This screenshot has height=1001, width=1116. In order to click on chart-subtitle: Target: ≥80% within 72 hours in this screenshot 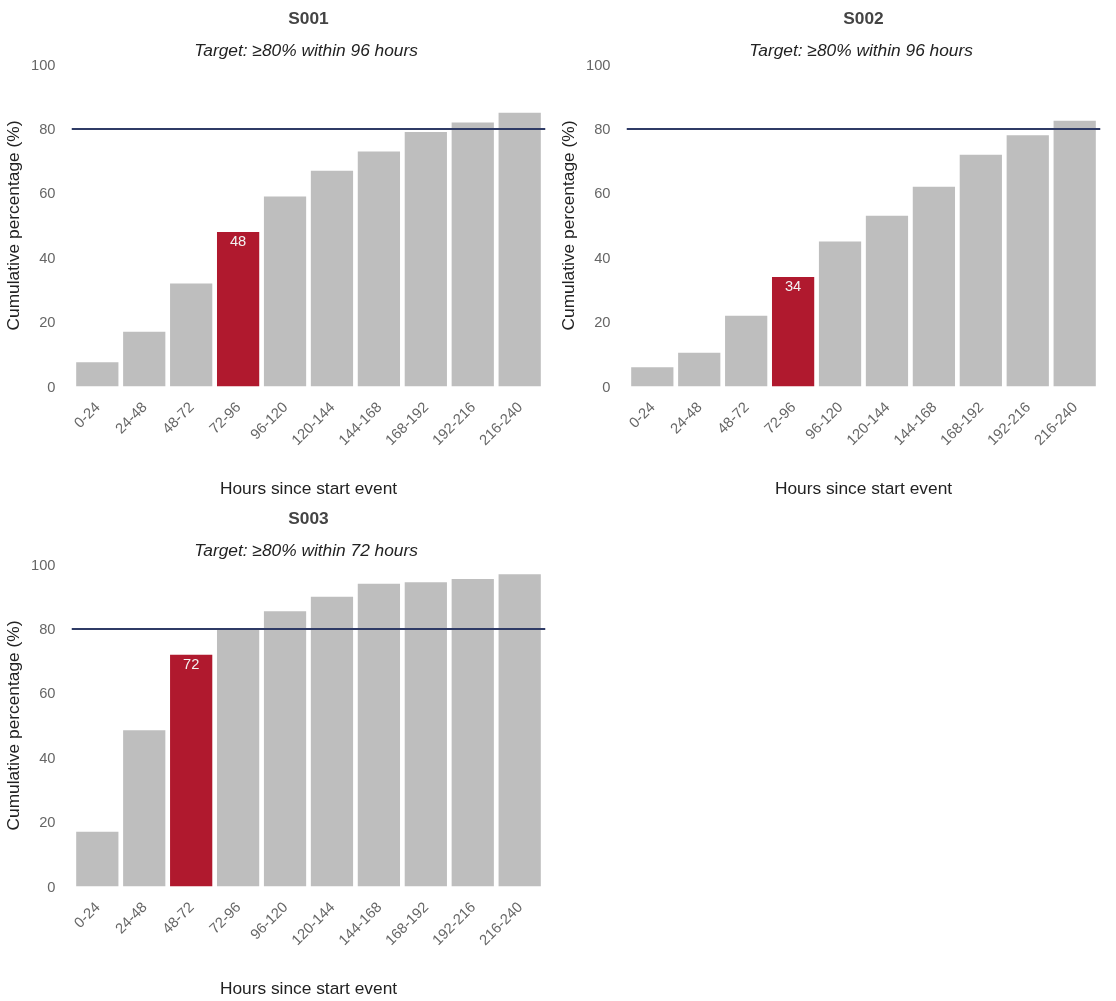, I will do `click(306, 549)`.